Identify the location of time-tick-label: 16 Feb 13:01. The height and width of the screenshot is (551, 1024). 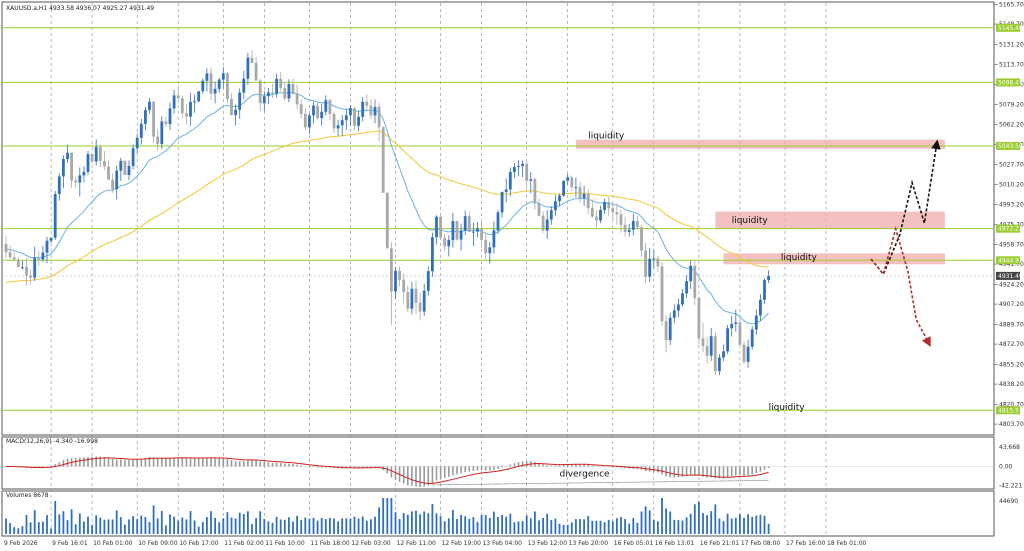
(675, 543).